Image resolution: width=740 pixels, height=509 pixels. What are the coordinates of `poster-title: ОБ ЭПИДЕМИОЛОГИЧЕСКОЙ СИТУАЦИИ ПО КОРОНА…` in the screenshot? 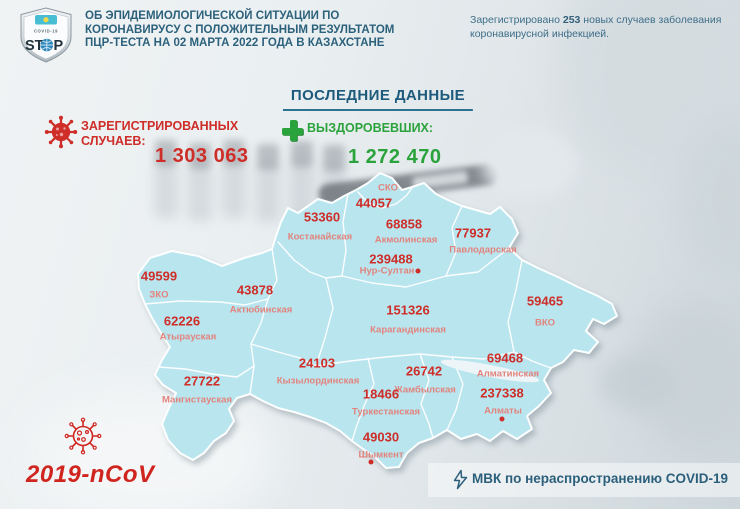 It's located at (280, 30).